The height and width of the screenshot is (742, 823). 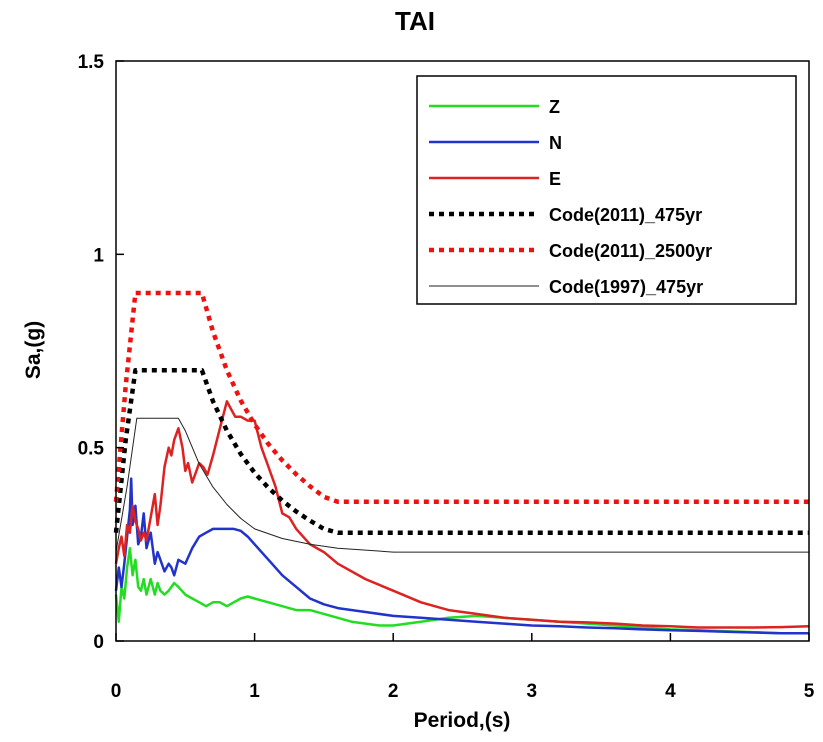 What do you see at coordinates (116, 691) in the screenshot?
I see `x-tick-label-0: 0` at bounding box center [116, 691].